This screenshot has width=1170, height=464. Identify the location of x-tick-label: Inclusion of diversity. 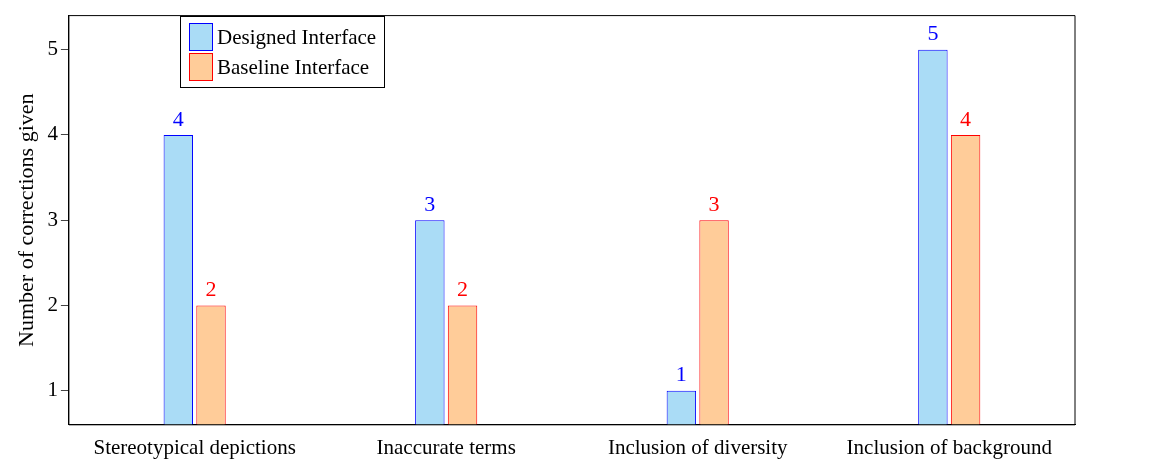
(698, 446).